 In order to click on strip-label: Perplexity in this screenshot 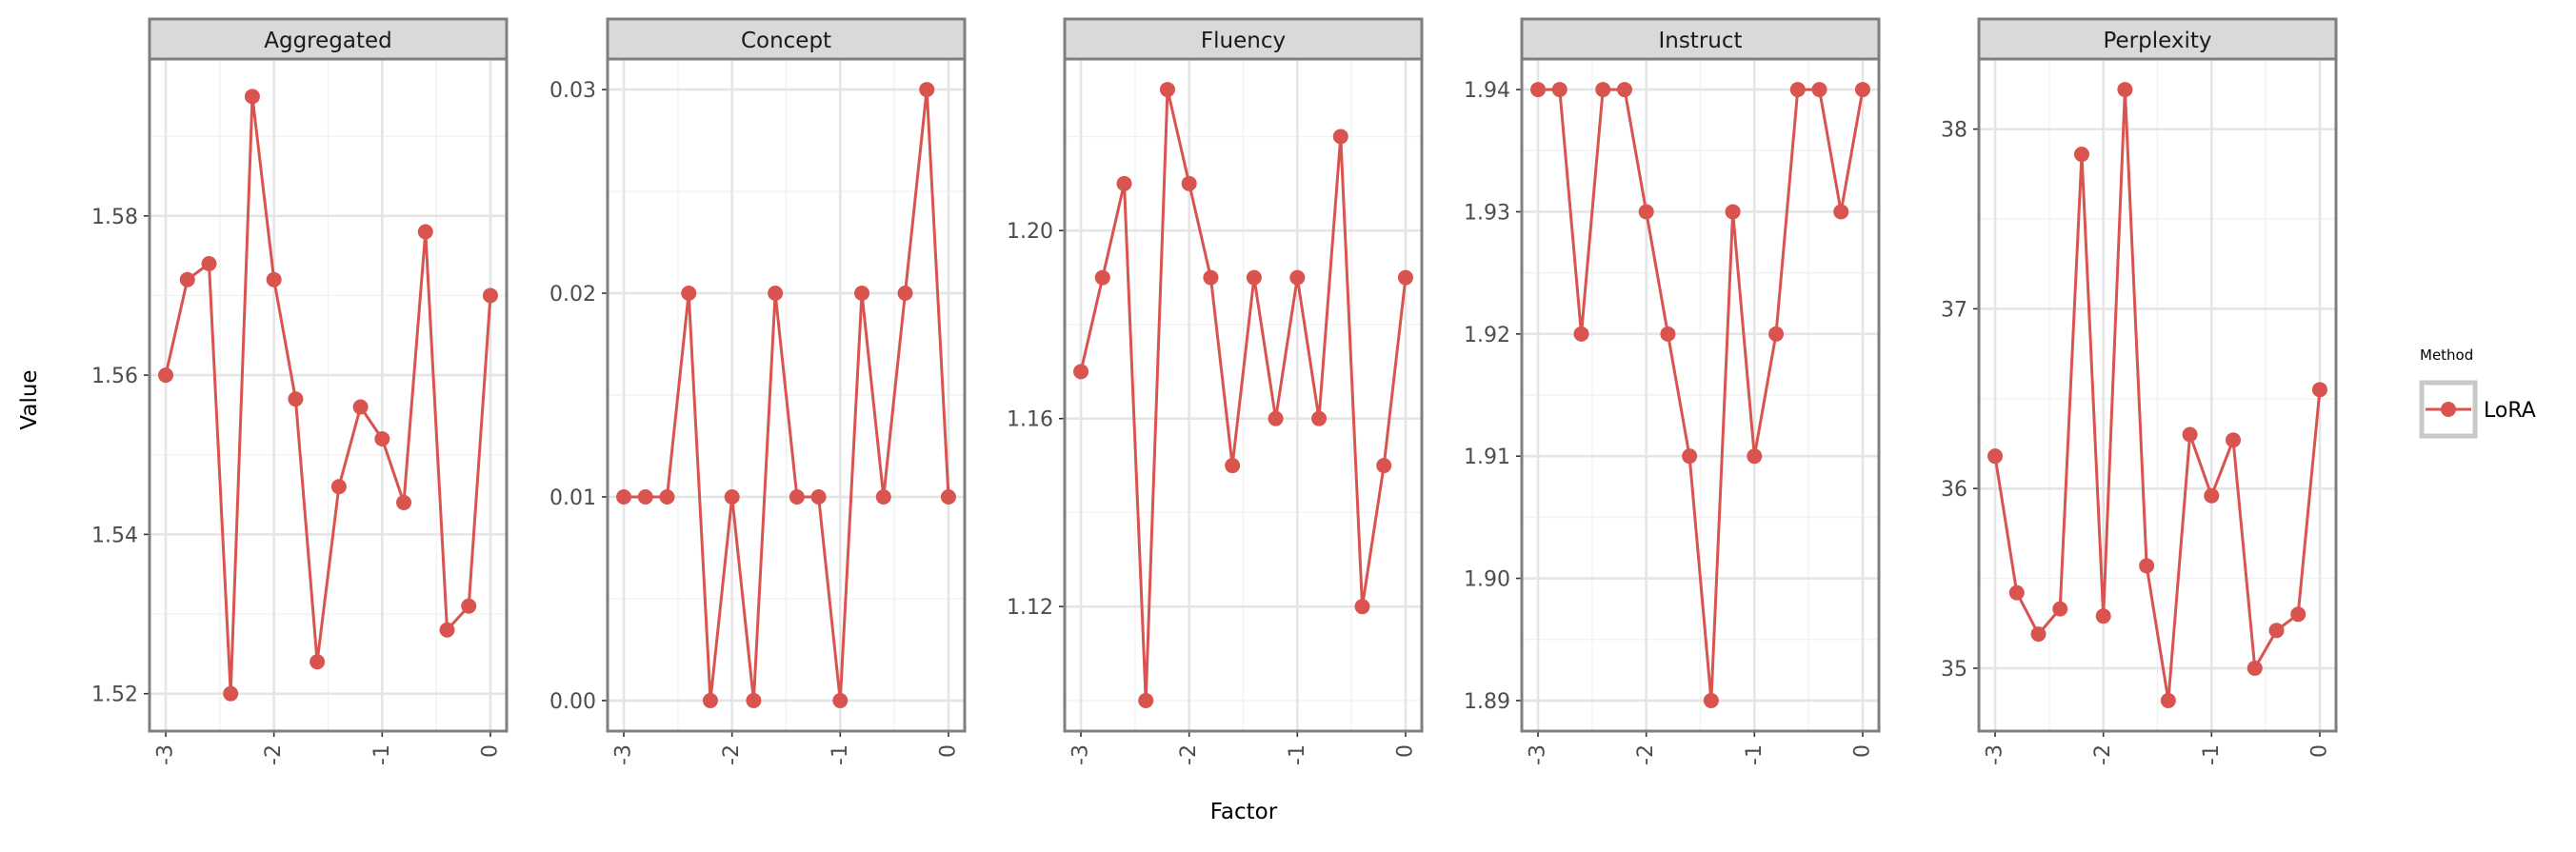, I will do `click(2157, 41)`.